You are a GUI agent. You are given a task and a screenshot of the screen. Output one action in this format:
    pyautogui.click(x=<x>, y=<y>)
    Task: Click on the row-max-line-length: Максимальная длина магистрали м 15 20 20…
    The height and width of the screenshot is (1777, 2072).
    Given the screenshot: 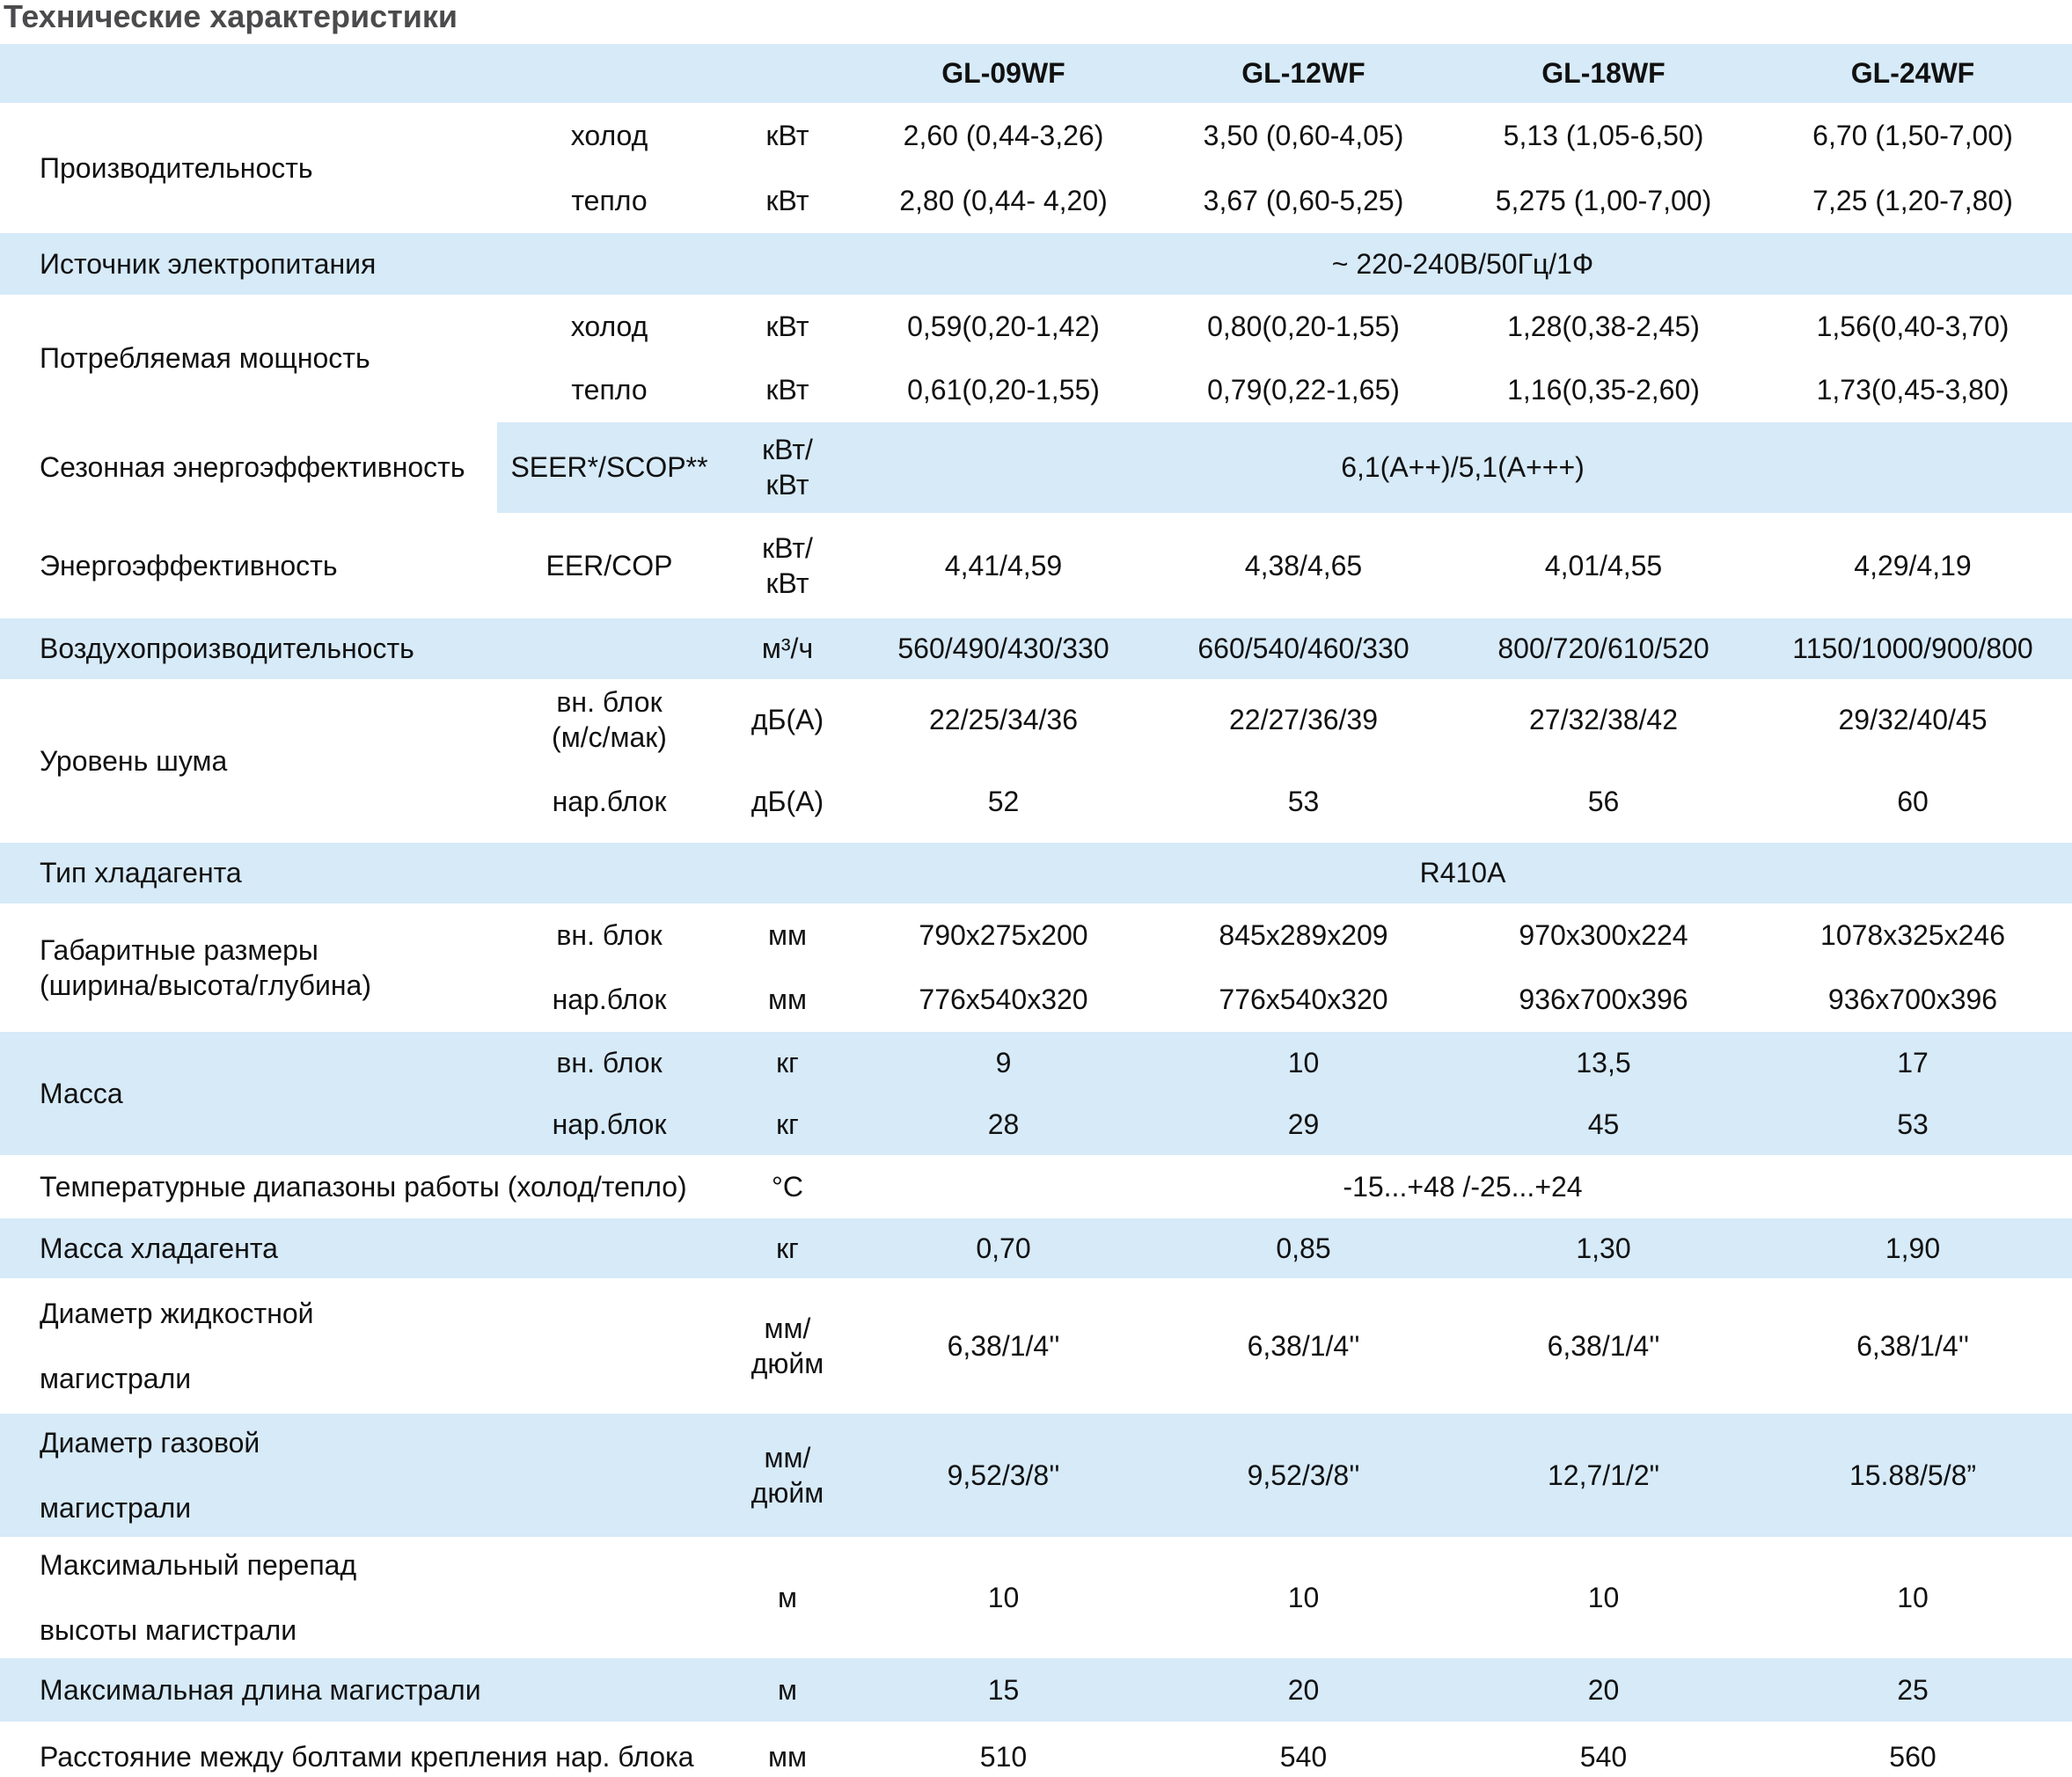 What is the action you would take?
    pyautogui.click(x=1036, y=1690)
    